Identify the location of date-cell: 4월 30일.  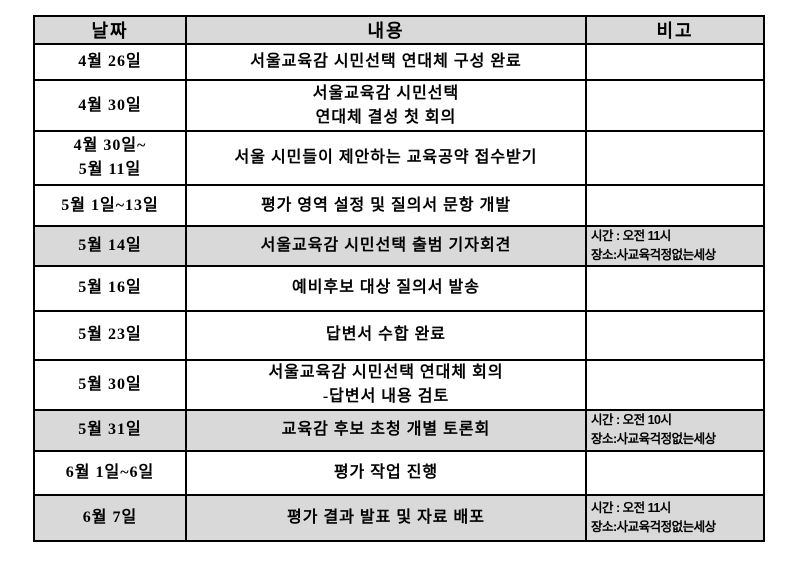
(110, 105).